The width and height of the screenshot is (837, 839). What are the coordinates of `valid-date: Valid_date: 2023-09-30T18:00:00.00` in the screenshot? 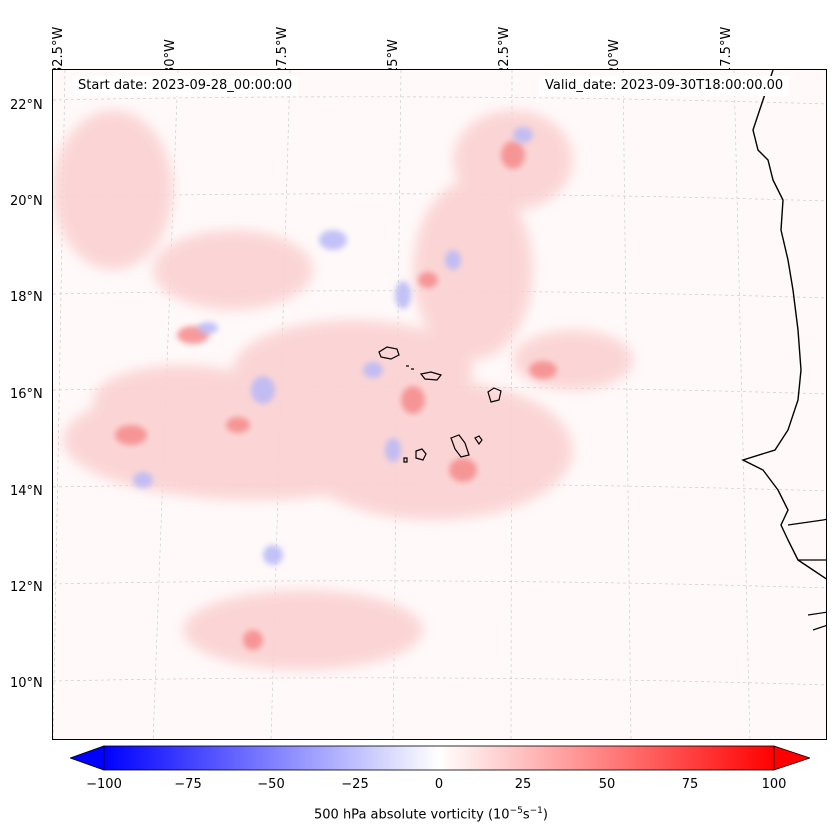 It's located at (664, 86).